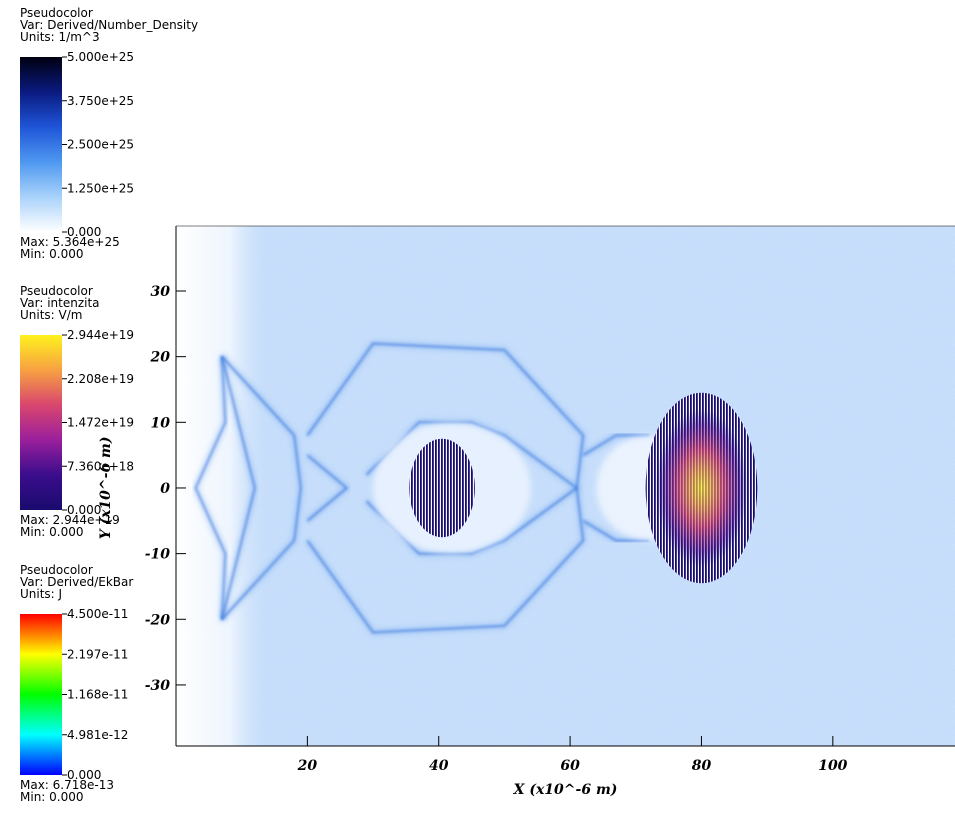  What do you see at coordinates (161, 423) in the screenshot?
I see `y-tick-label: 10` at bounding box center [161, 423].